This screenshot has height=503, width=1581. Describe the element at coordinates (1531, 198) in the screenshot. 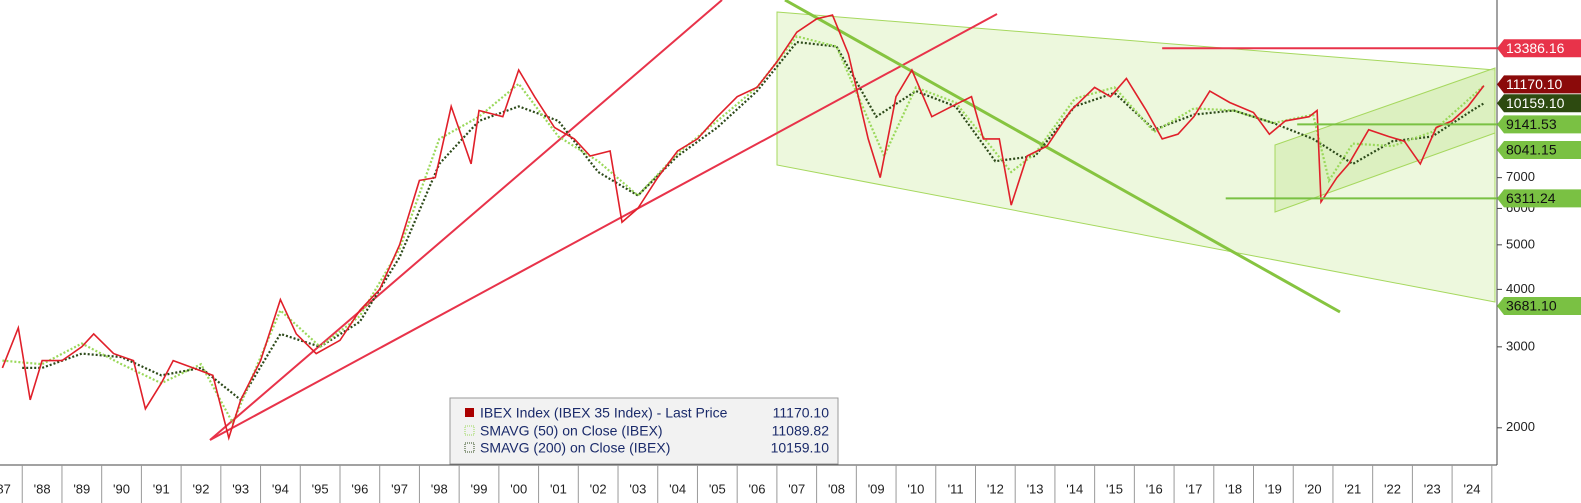

I see `price-tag-label: 6311.24` at that location.